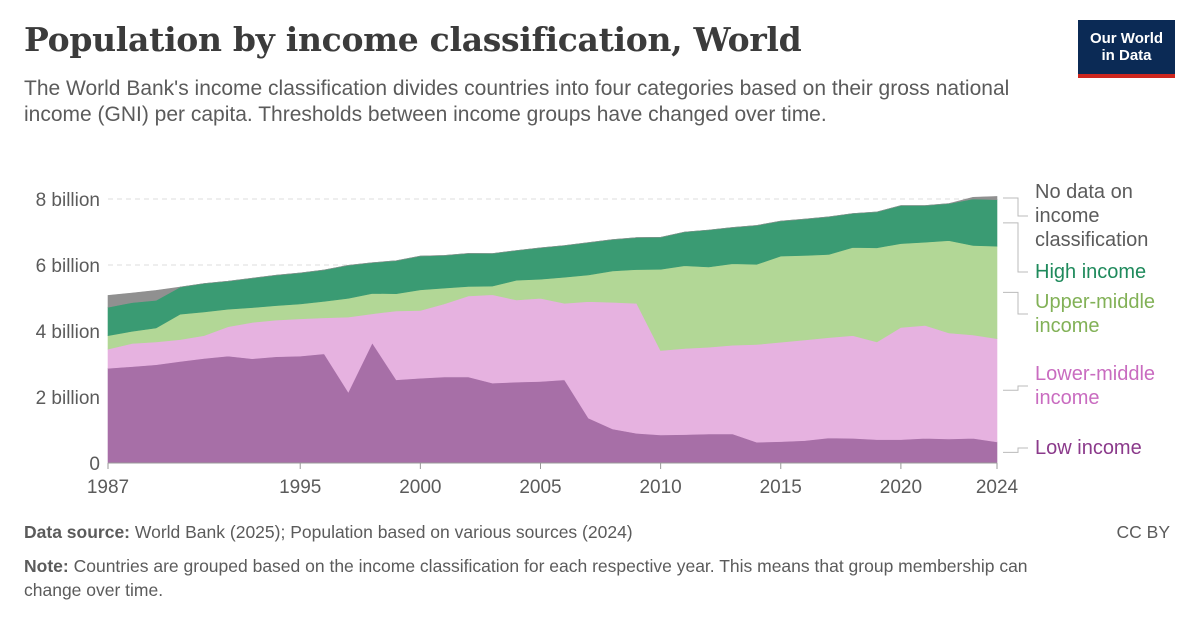 The height and width of the screenshot is (627, 1200). Describe the element at coordinates (1126, 38) in the screenshot. I see `logo-line-1: Our World` at that location.